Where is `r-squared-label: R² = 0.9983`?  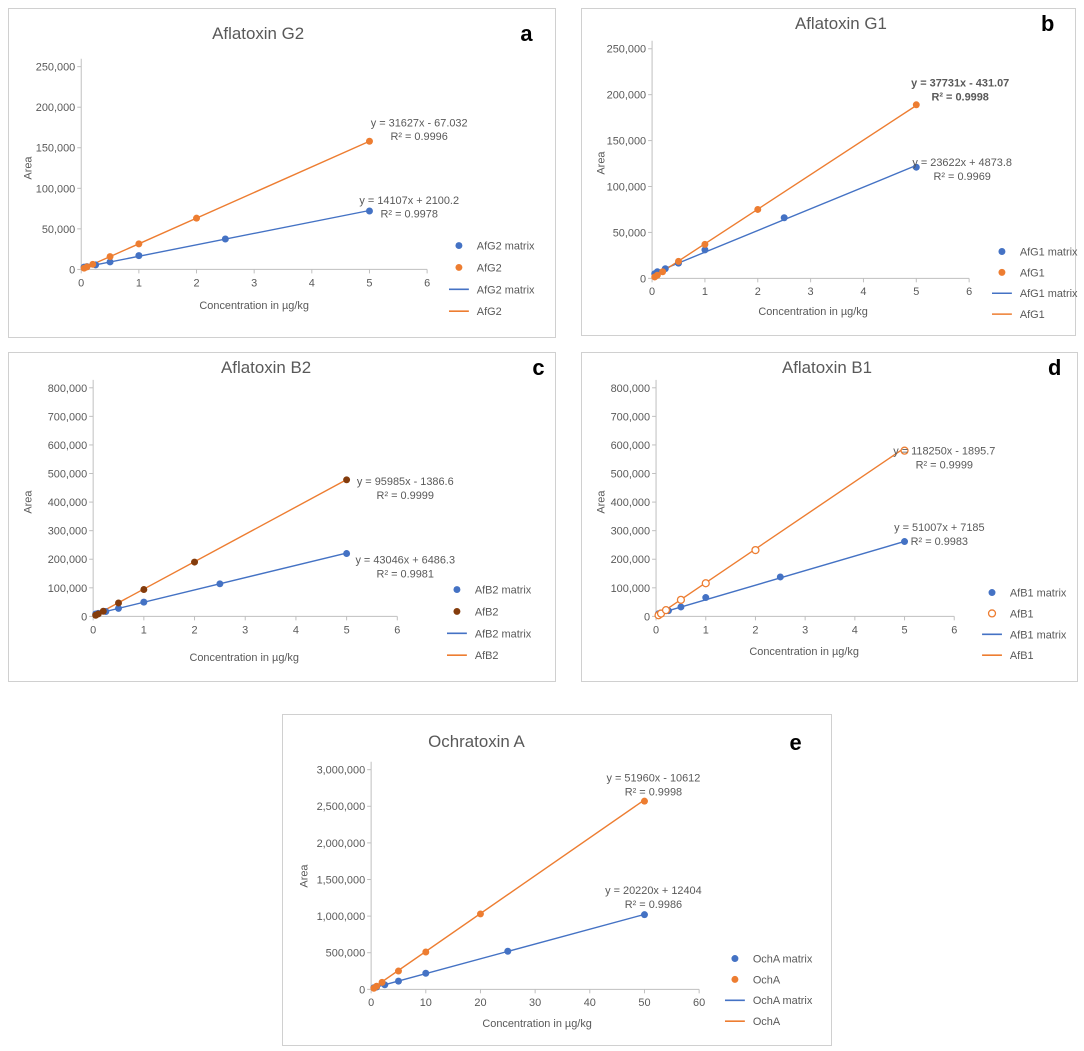
r-squared-label: R² = 0.9983 is located at coordinates (939, 542).